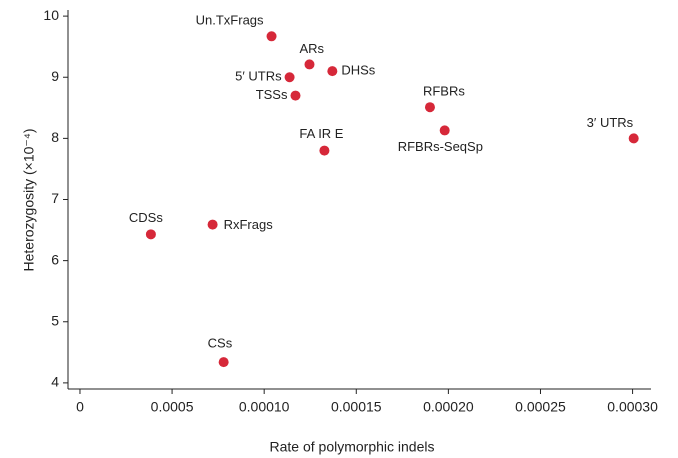 The height and width of the screenshot is (458, 678). I want to click on x-axis-label: Rate of polymorphic indels, so click(352, 447).